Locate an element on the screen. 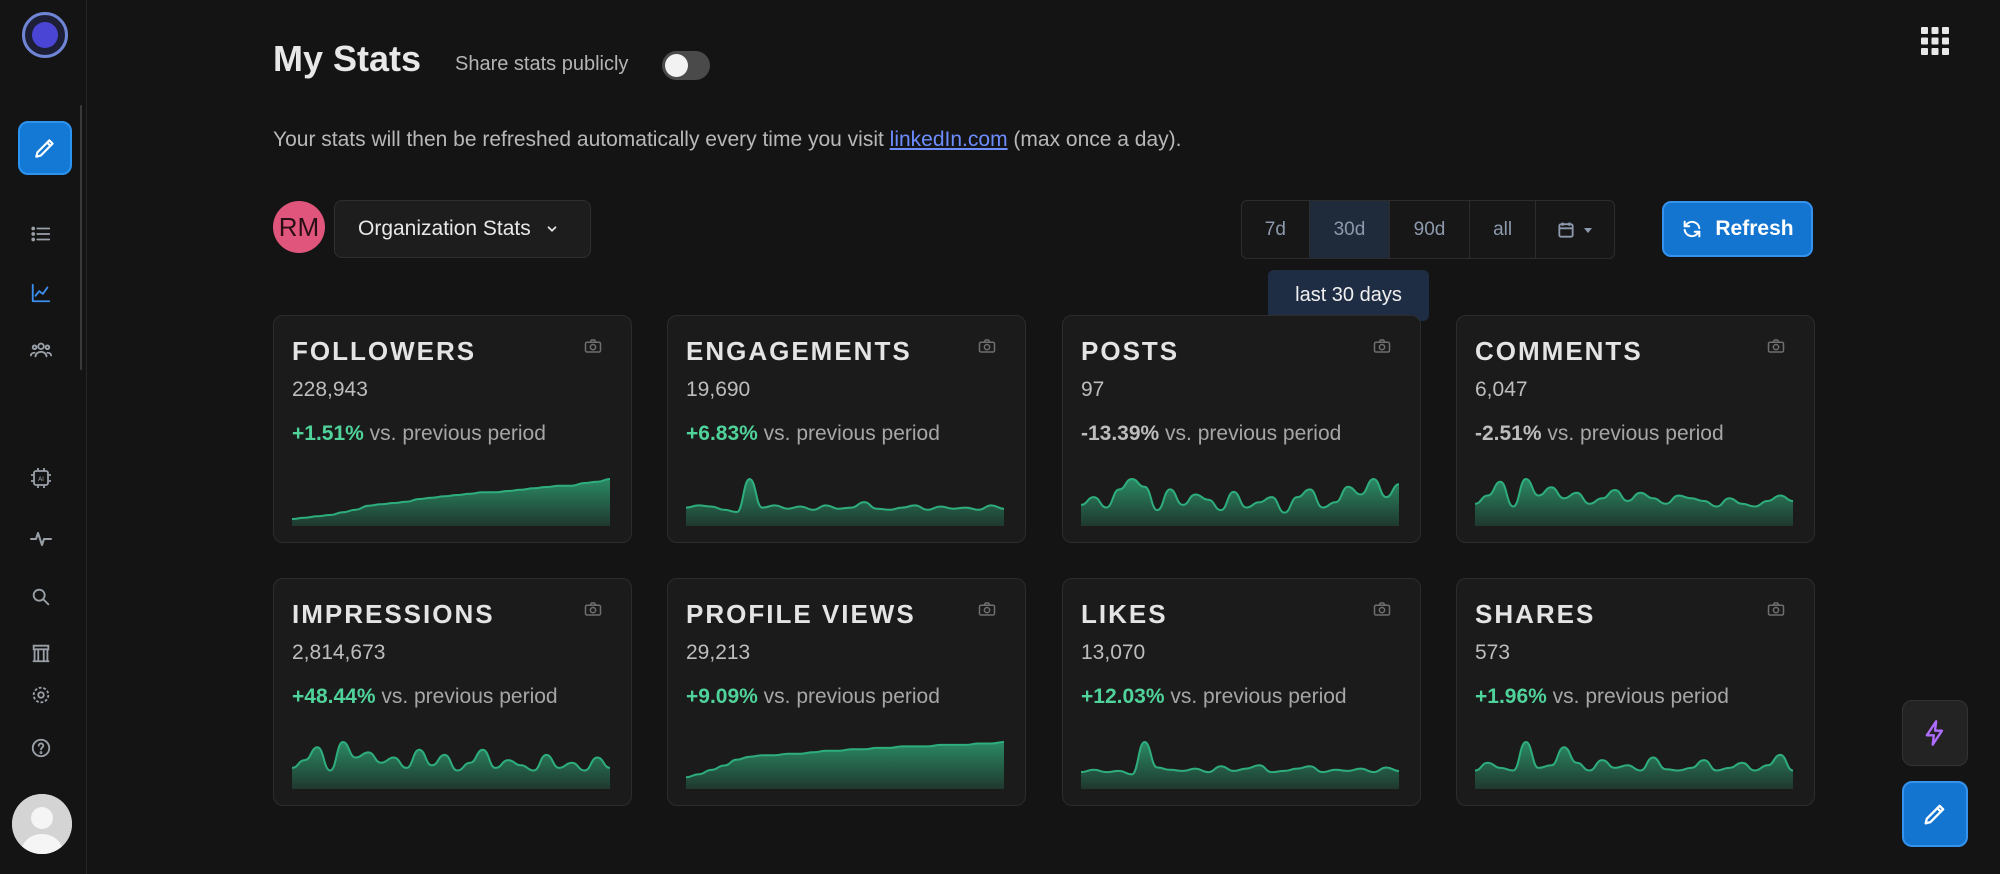 This screenshot has width=2000, height=874. ai-chip-icon: AI is located at coordinates (41, 478).